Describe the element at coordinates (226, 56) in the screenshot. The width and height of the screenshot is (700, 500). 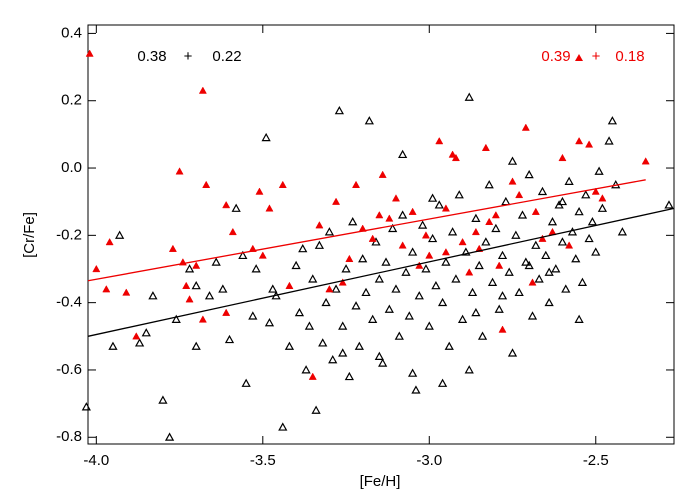
I see `annotation: 0.22` at that location.